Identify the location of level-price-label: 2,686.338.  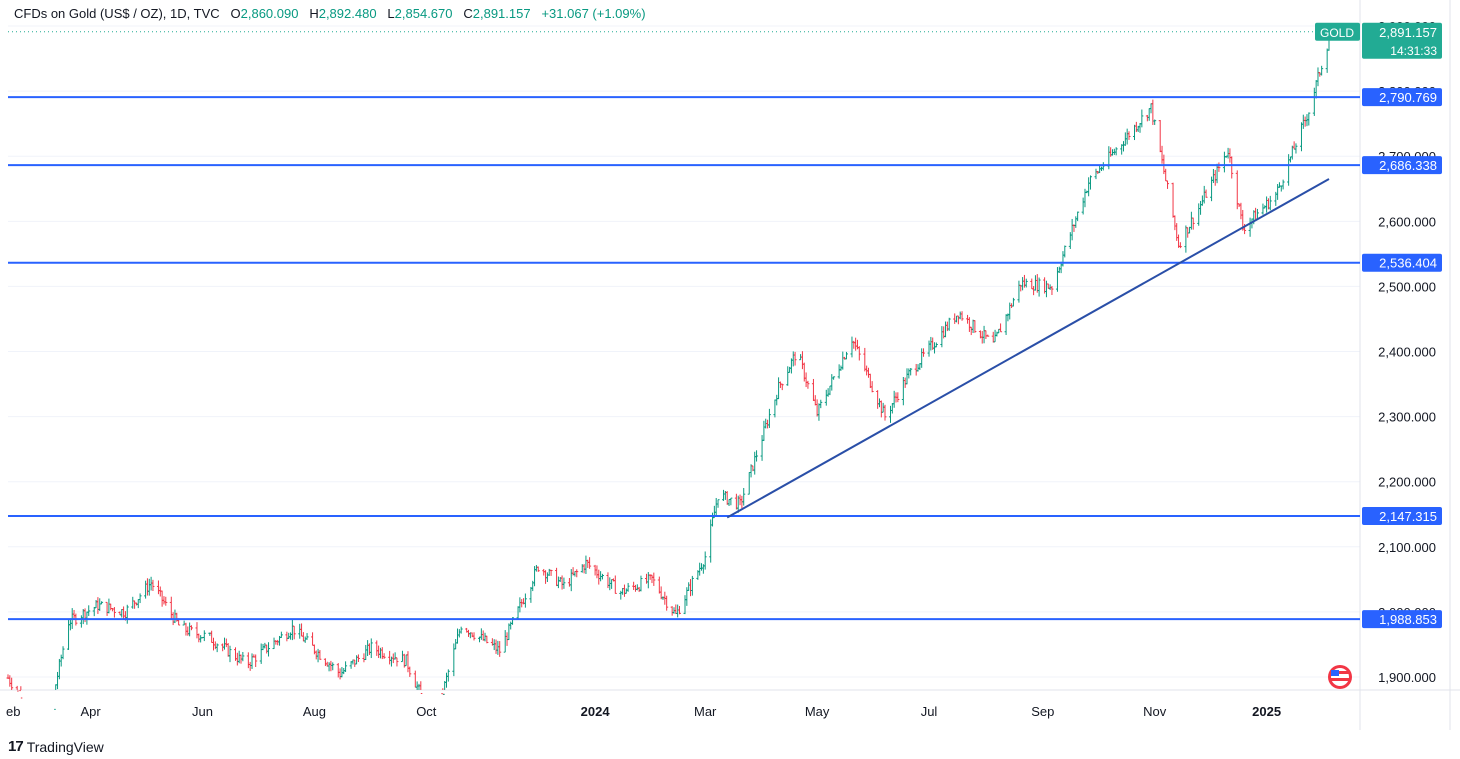
(1408, 165).